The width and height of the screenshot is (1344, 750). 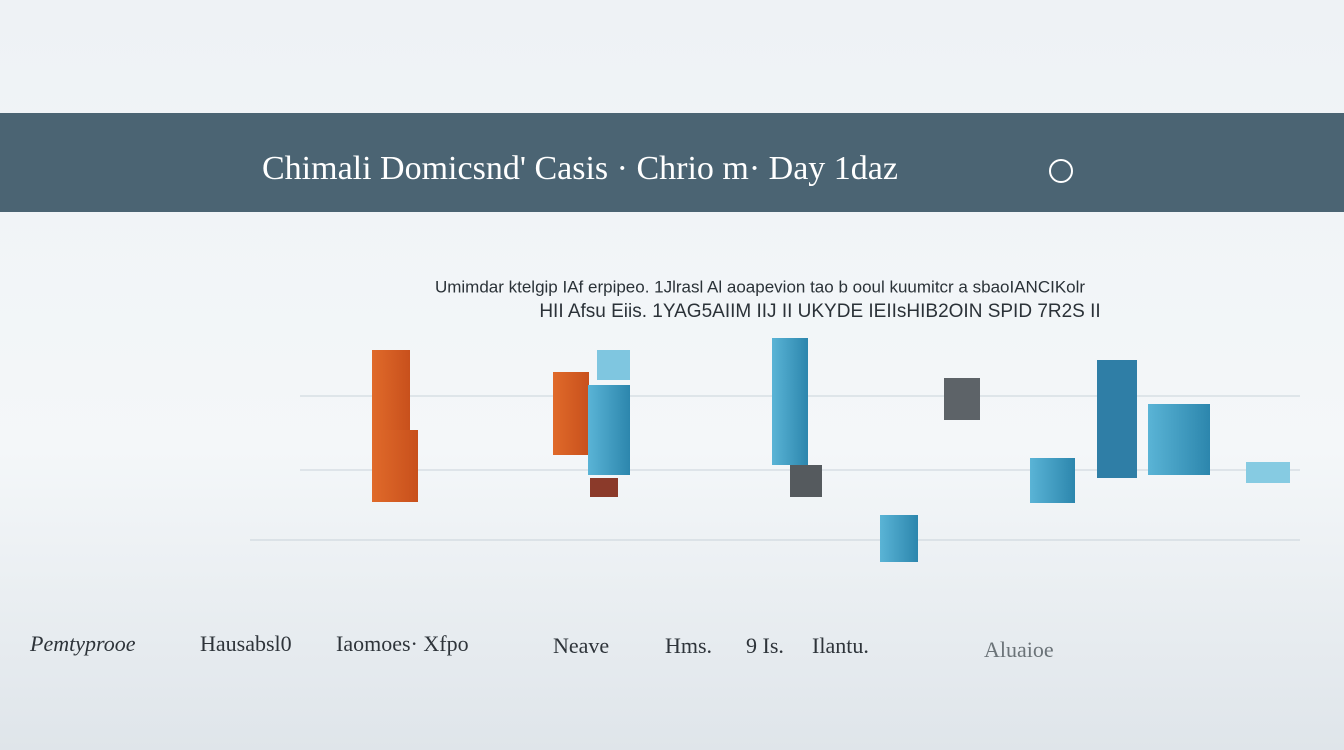 What do you see at coordinates (82, 643) in the screenshot?
I see `footer-label: Pemtyprooe` at bounding box center [82, 643].